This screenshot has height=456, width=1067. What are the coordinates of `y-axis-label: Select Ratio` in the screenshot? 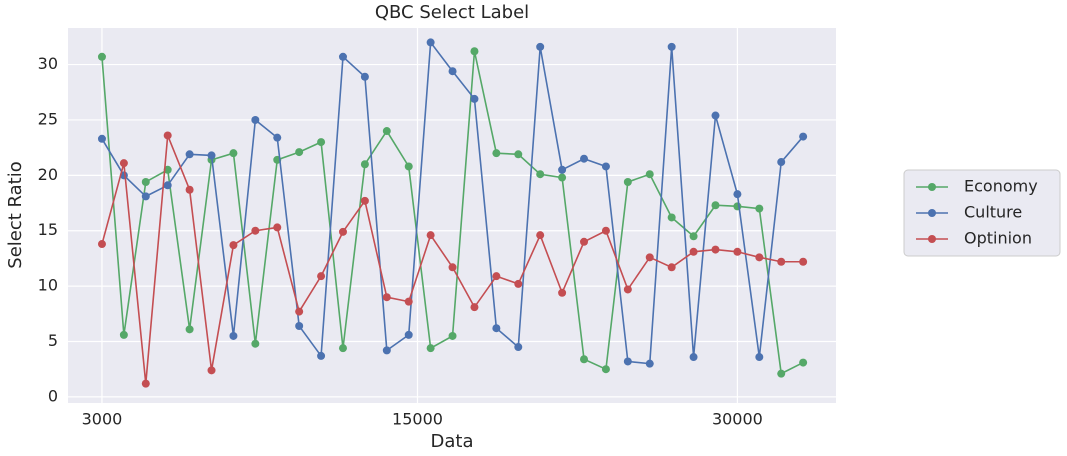 It's located at (15, 214).